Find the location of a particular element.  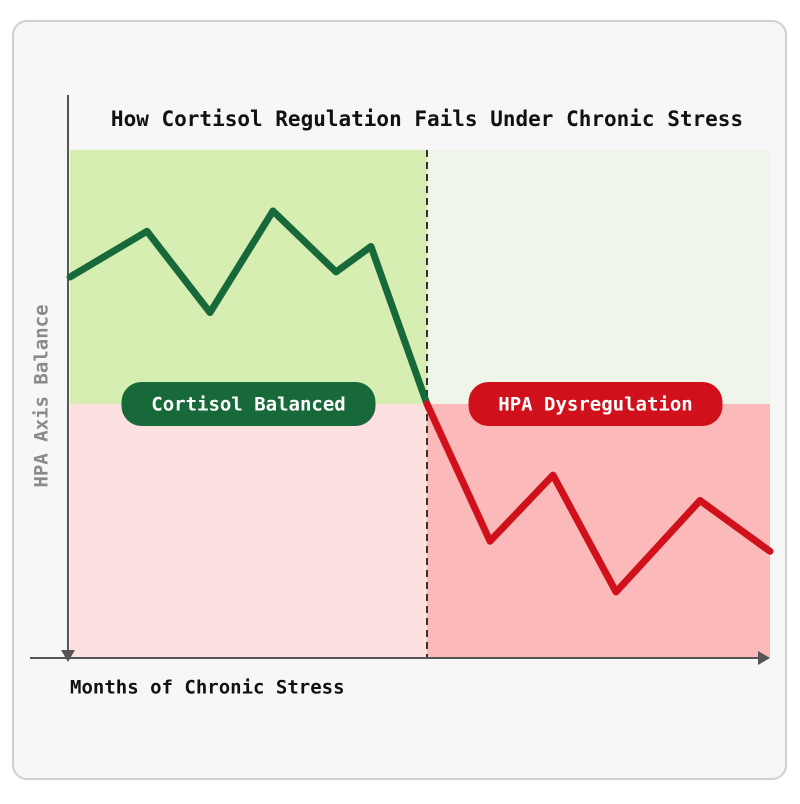

region-upper-right is located at coordinates (598, 277).